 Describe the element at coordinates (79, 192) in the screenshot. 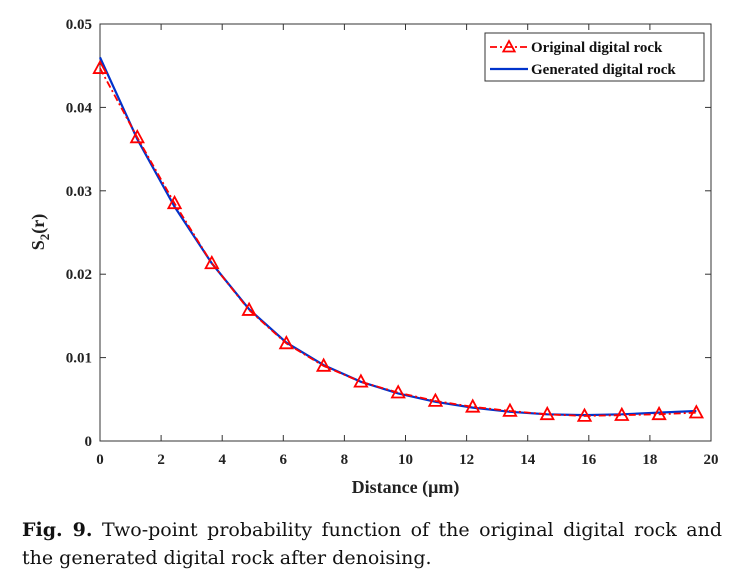

I see `y-tick-label: 0.03` at that location.